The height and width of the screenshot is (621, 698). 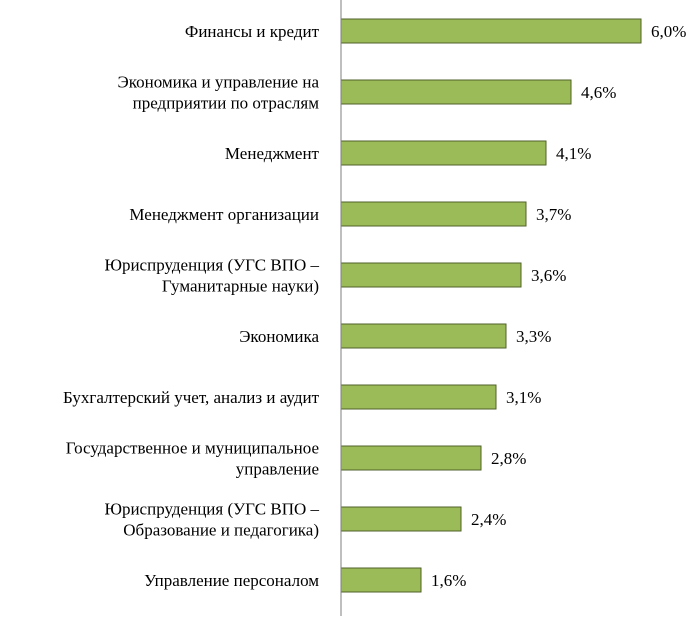 I want to click on category-label-3: Менеджмент, so click(x=272, y=153).